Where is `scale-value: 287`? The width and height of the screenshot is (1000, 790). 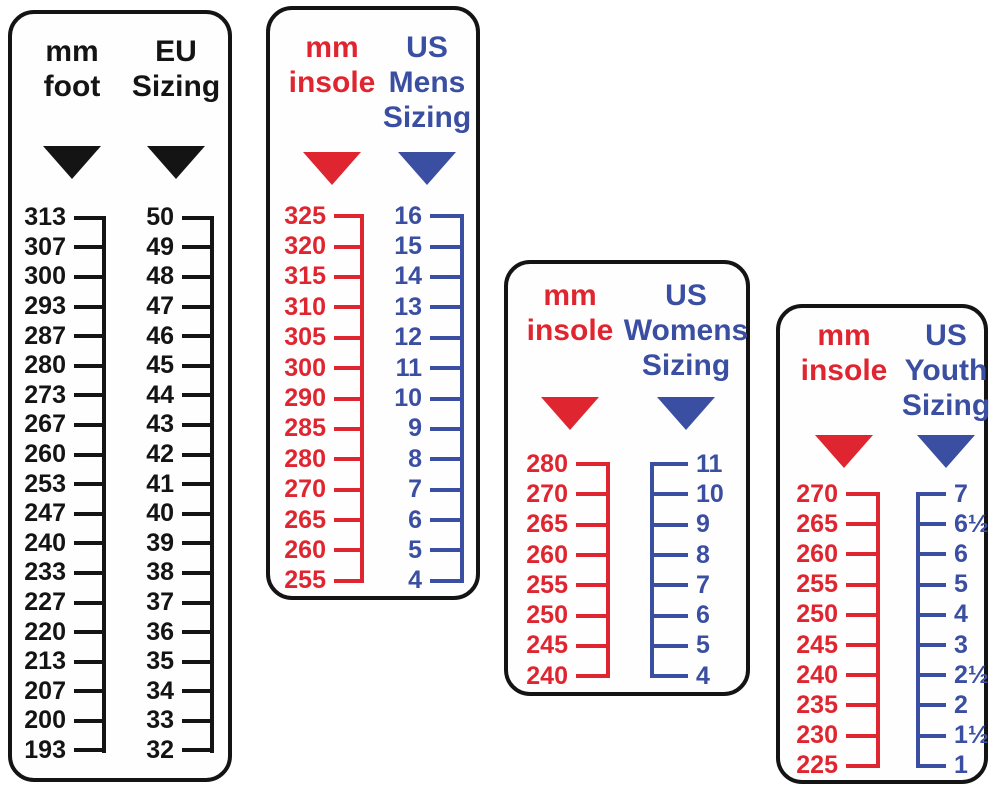
scale-value: 287 is located at coordinates (45, 335).